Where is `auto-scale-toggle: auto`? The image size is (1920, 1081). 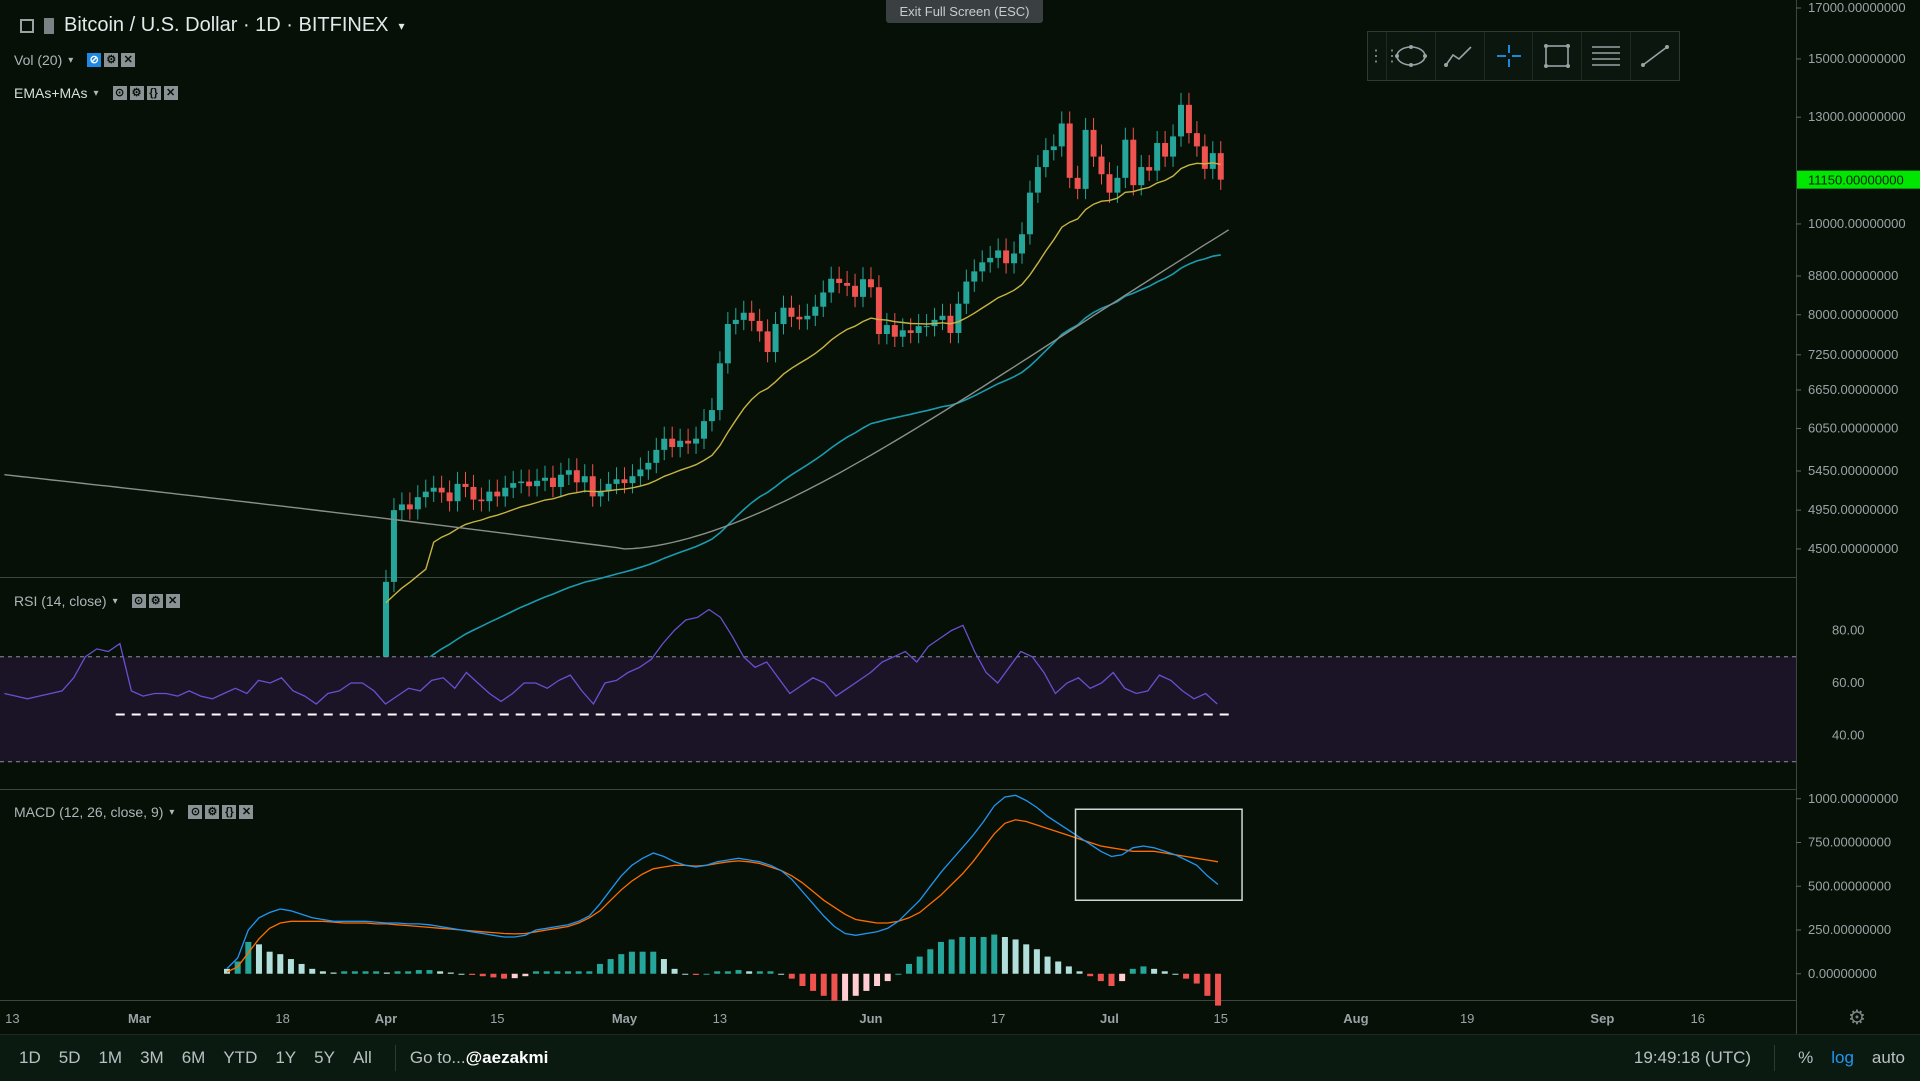
auto-scale-toggle: auto is located at coordinates (1888, 1057).